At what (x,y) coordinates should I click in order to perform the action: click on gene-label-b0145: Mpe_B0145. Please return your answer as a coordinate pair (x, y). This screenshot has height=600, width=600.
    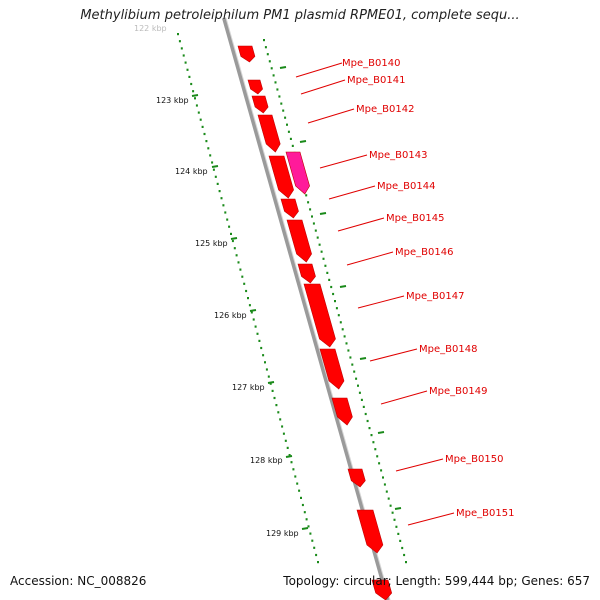
    Looking at the image, I should click on (415, 218).